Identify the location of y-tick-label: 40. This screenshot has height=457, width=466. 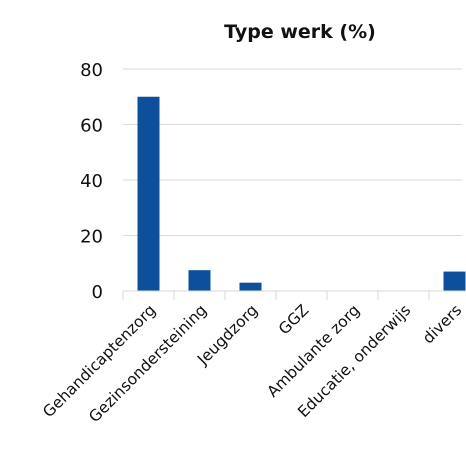
(91, 181).